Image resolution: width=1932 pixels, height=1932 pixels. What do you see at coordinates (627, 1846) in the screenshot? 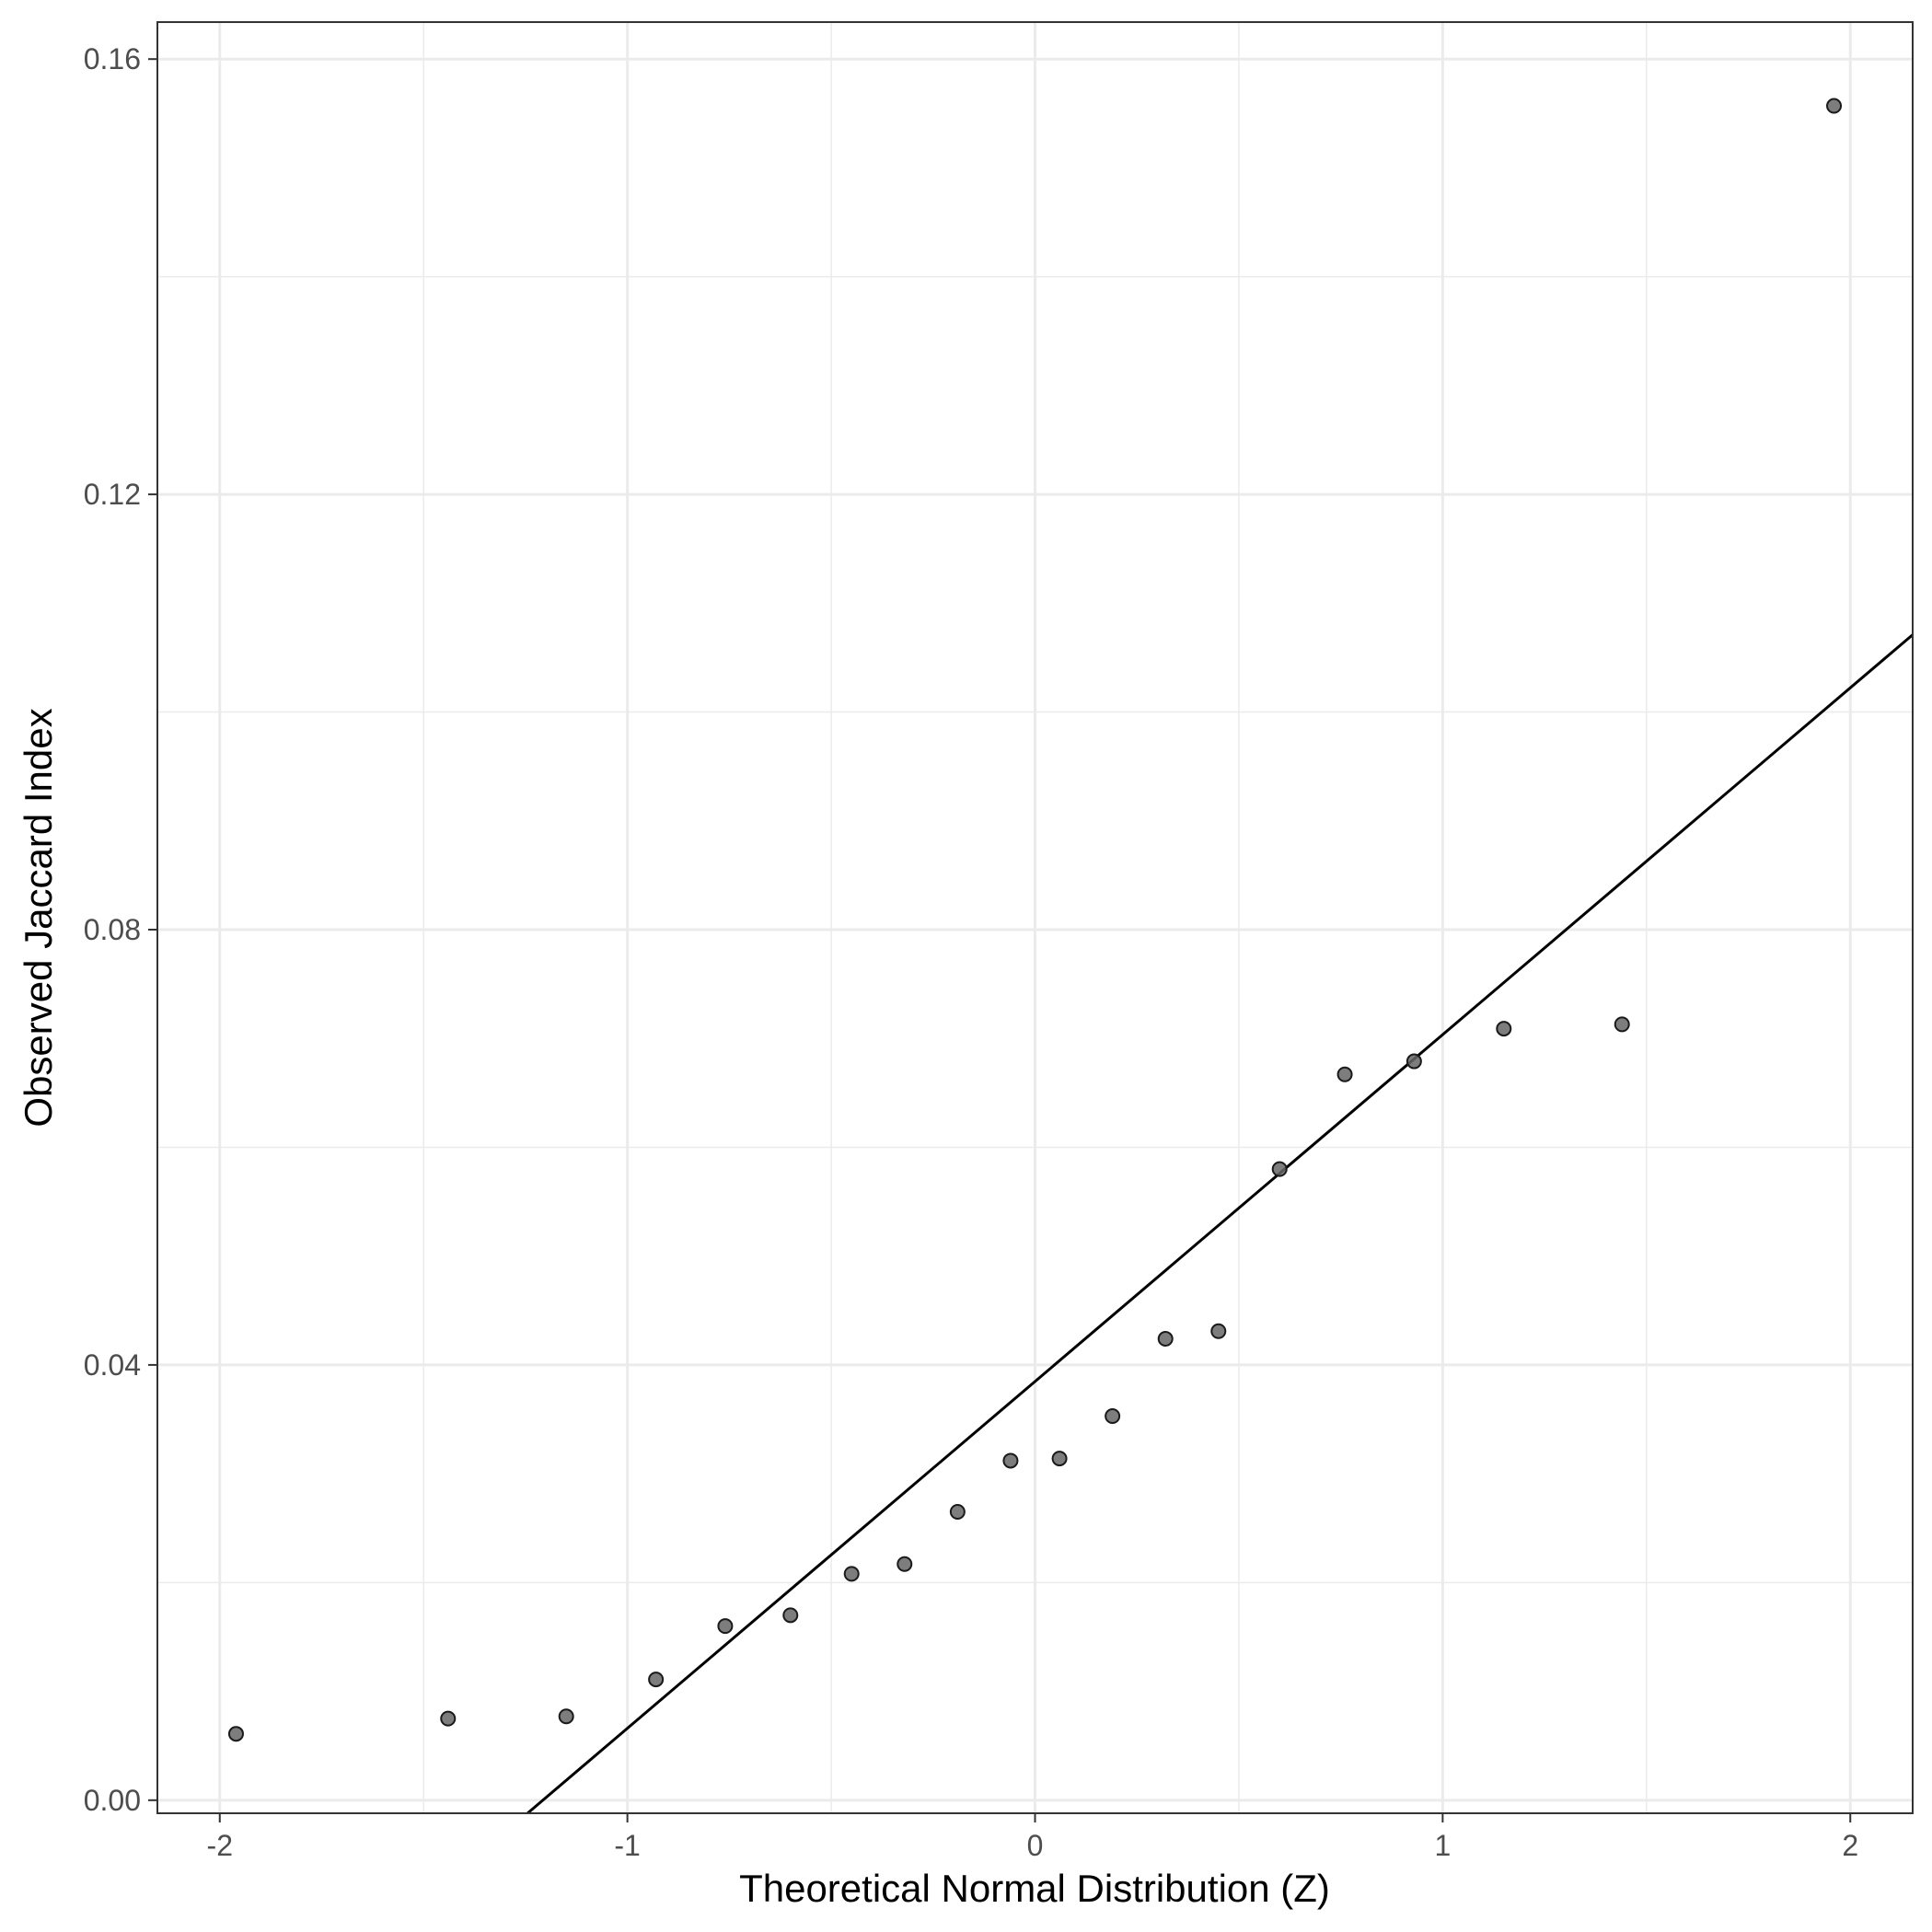
I see `x-tick-label: -1` at bounding box center [627, 1846].